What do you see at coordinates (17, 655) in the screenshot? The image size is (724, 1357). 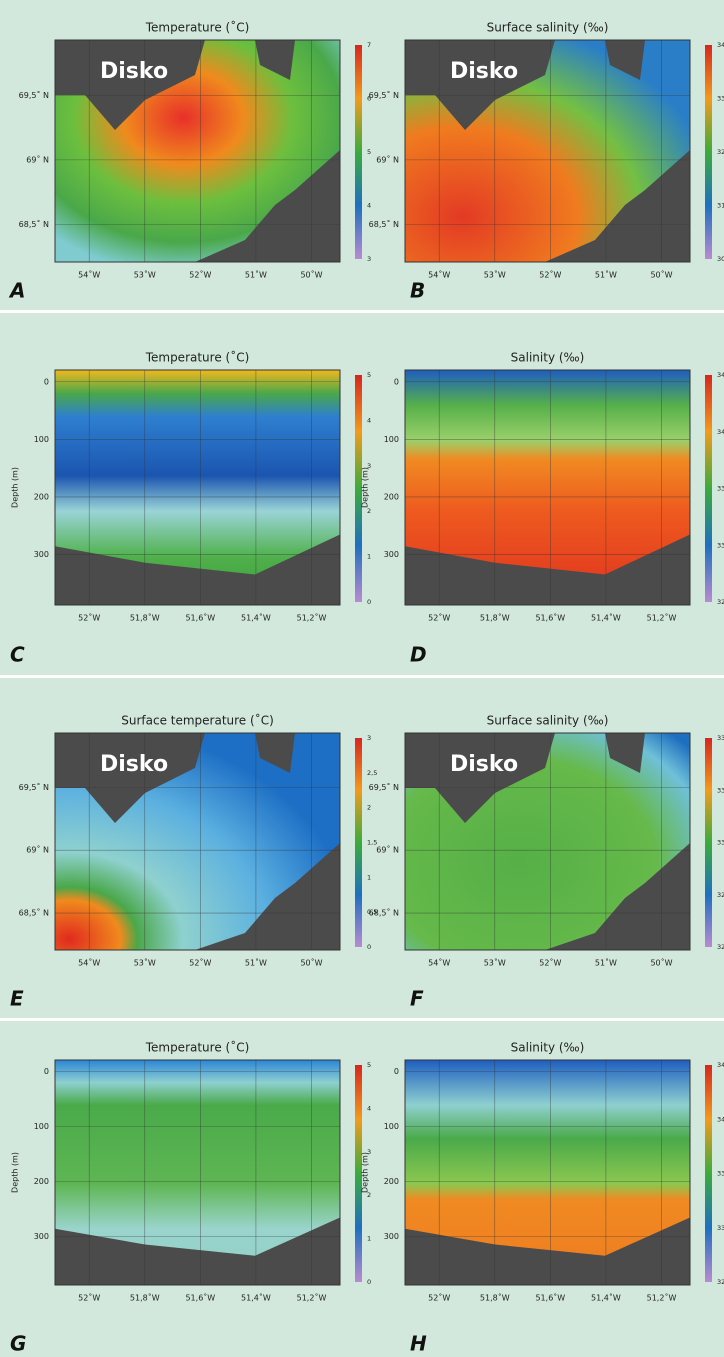 I see `panel-letter: C` at bounding box center [17, 655].